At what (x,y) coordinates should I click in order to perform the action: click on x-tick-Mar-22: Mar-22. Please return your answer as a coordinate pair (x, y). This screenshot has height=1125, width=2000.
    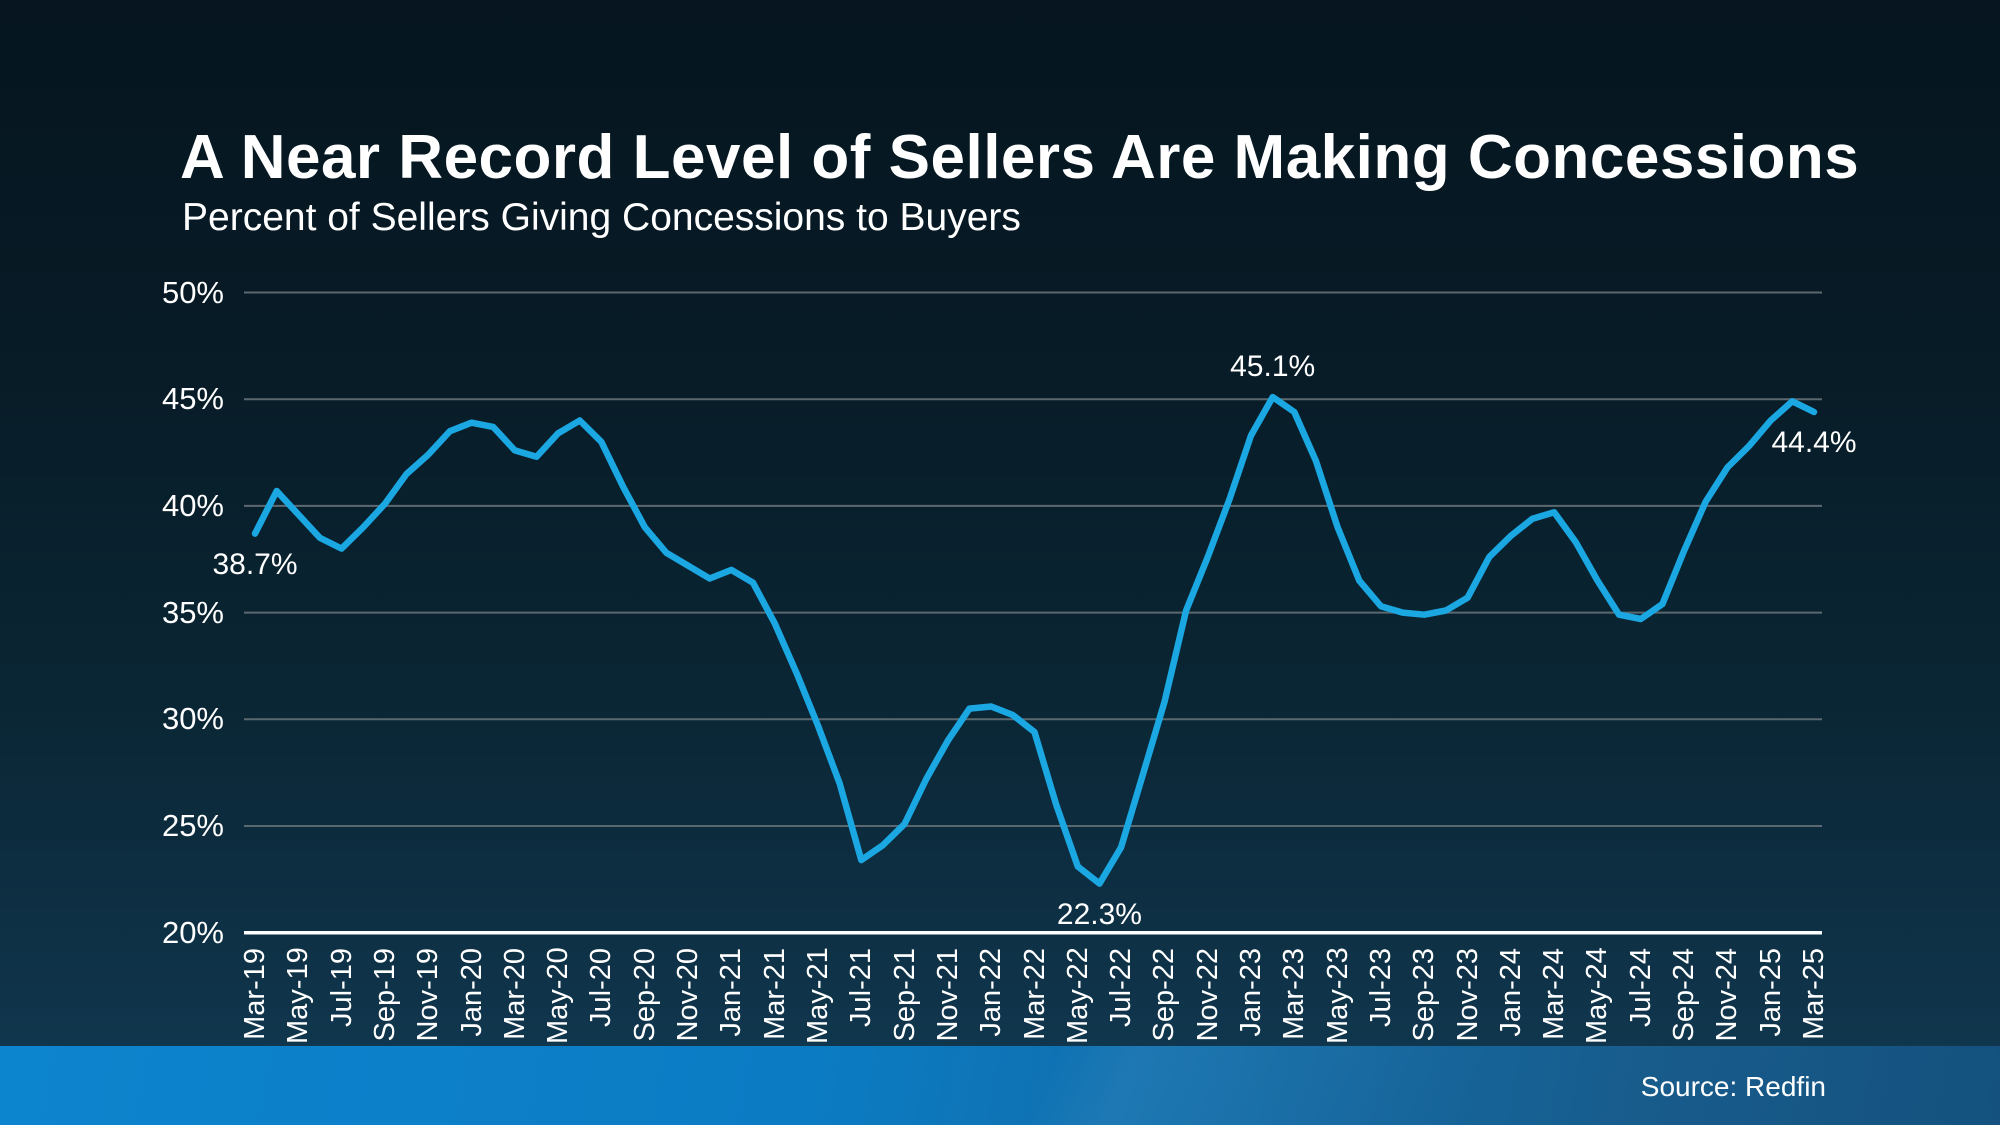
    Looking at the image, I should click on (1034, 994).